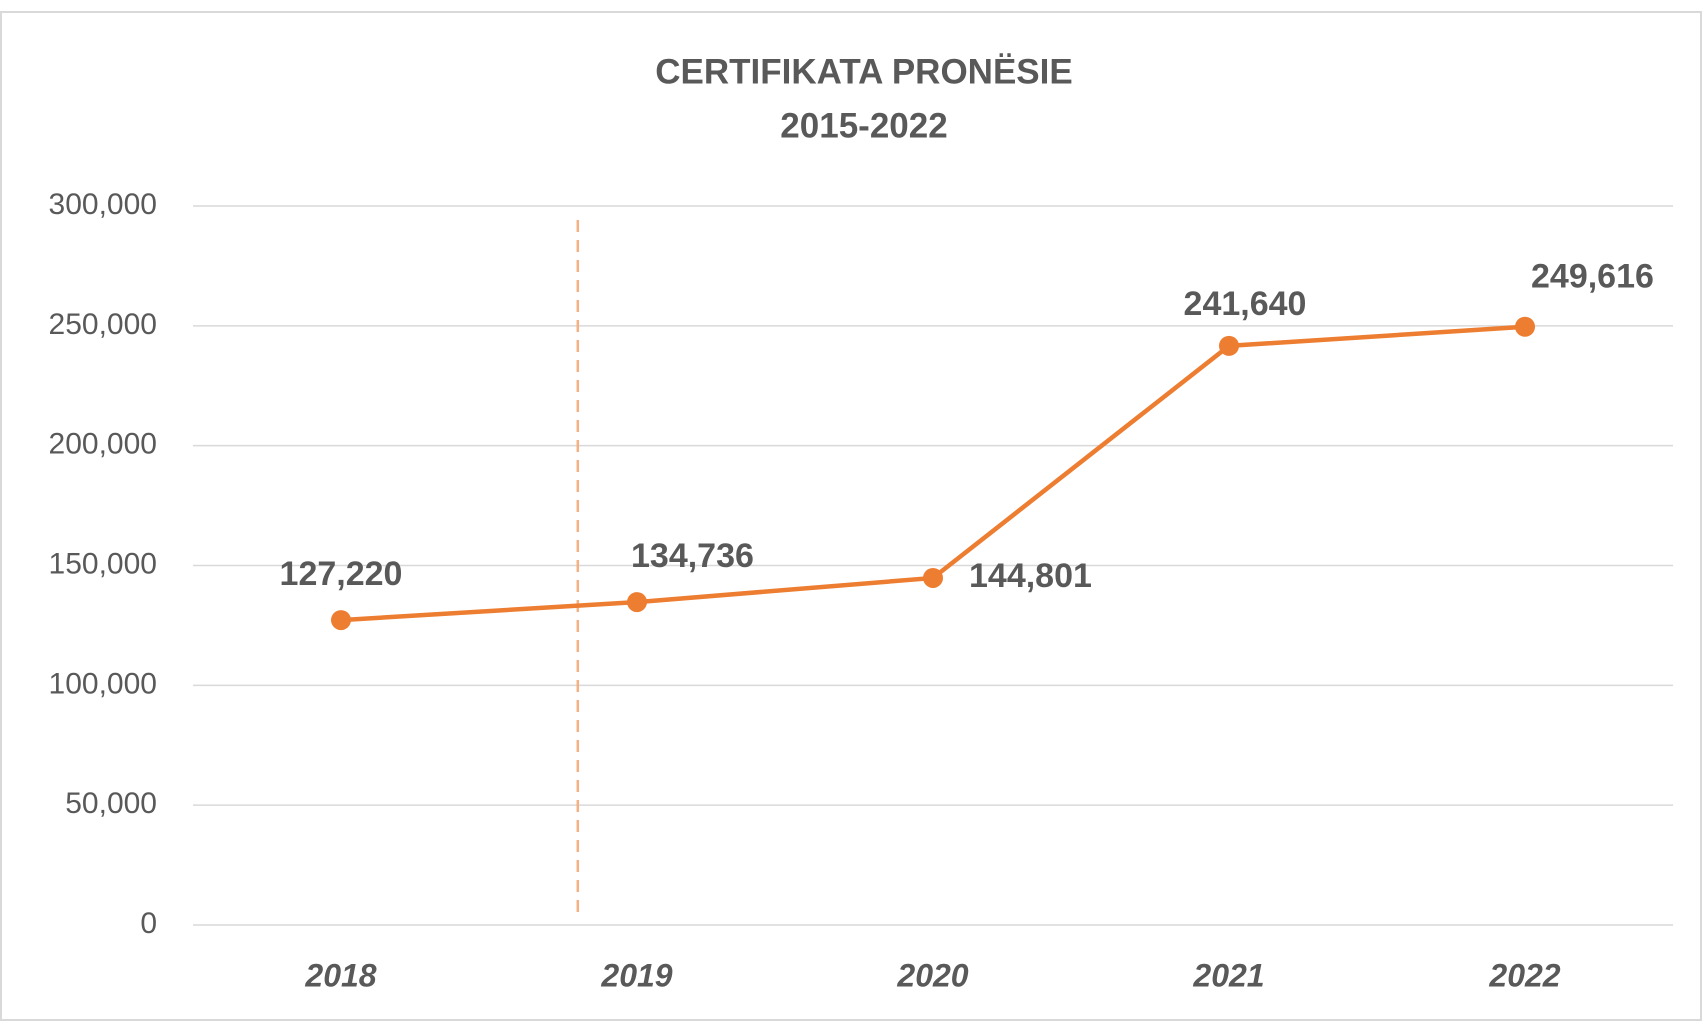 The width and height of the screenshot is (1703, 1022). I want to click on y-tick-label: 200,000, so click(103, 444).